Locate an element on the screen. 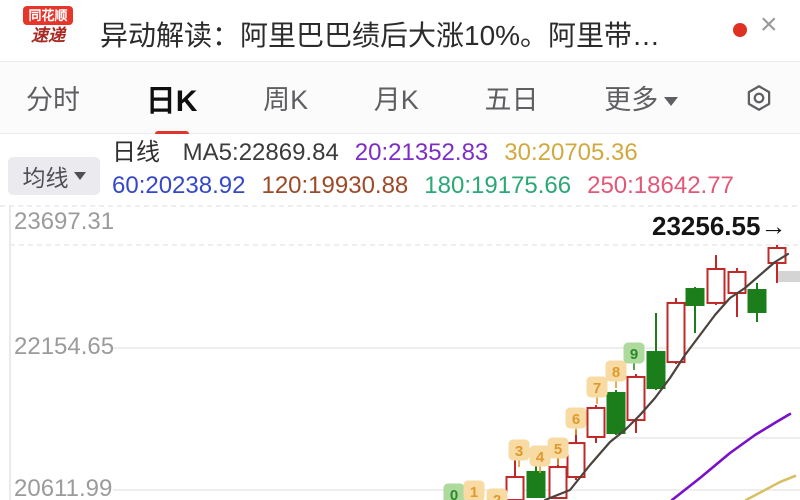 The image size is (800, 500). ma-line-MA20 is located at coordinates (731, 456).